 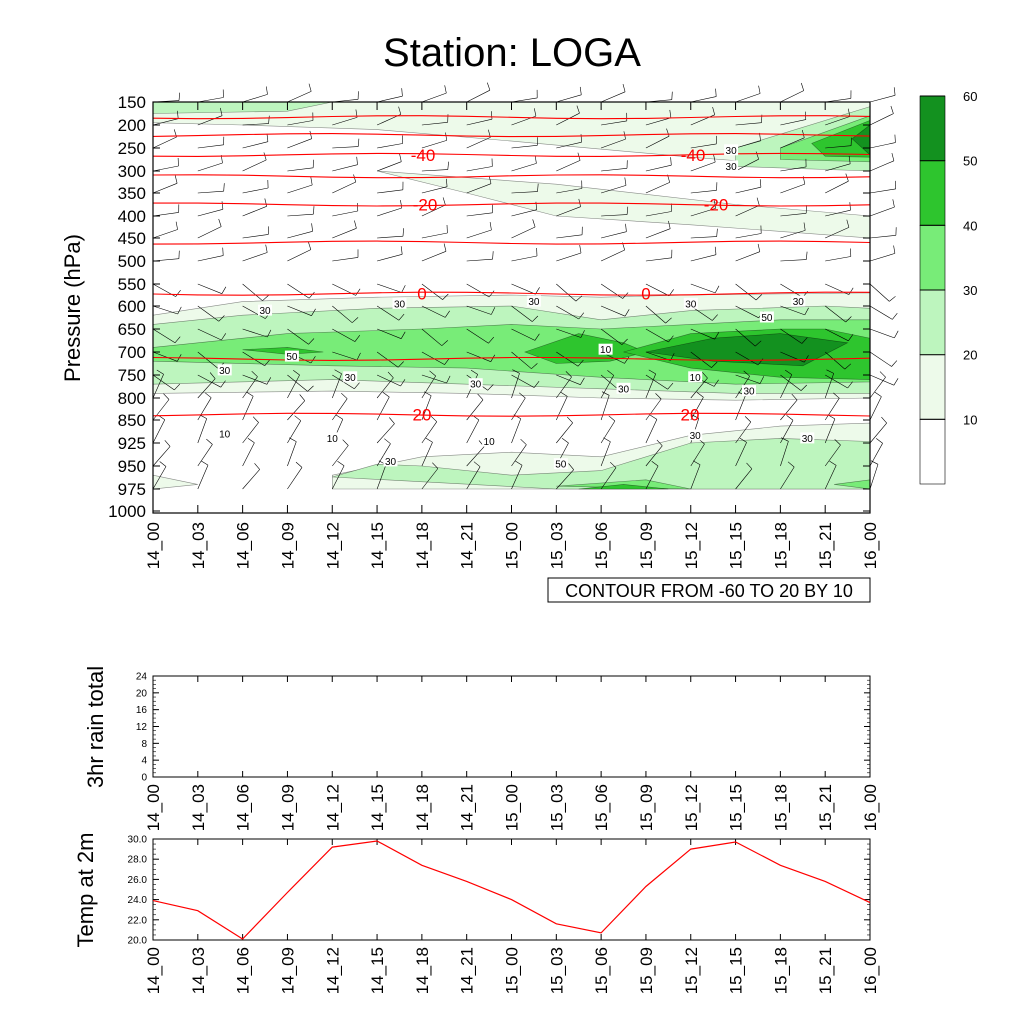 I want to click on temperature-contour-label: -40, so click(x=693, y=155).